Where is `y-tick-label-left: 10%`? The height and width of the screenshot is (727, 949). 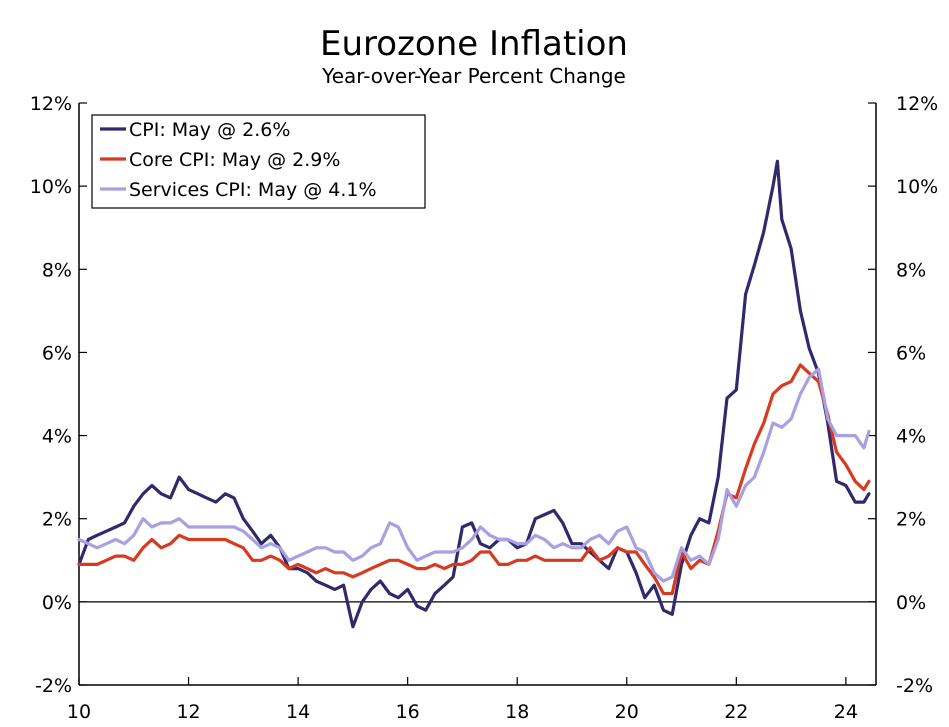
y-tick-label-left: 10% is located at coordinates (51, 187).